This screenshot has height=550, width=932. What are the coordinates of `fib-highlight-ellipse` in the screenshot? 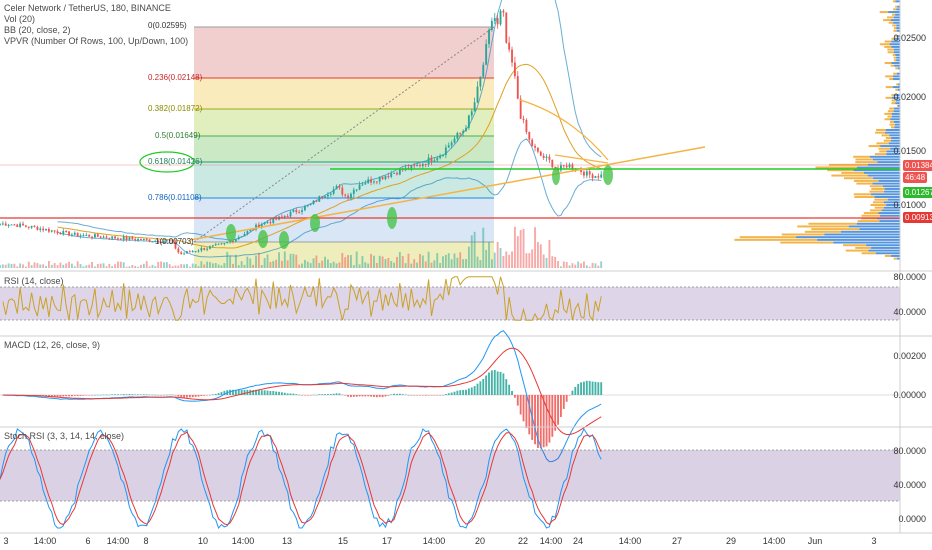 It's located at (167, 162).